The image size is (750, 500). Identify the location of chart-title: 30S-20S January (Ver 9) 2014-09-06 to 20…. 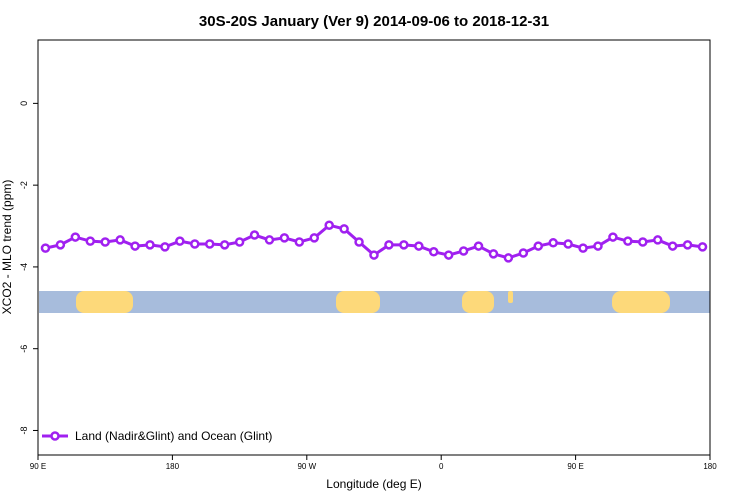
(374, 21).